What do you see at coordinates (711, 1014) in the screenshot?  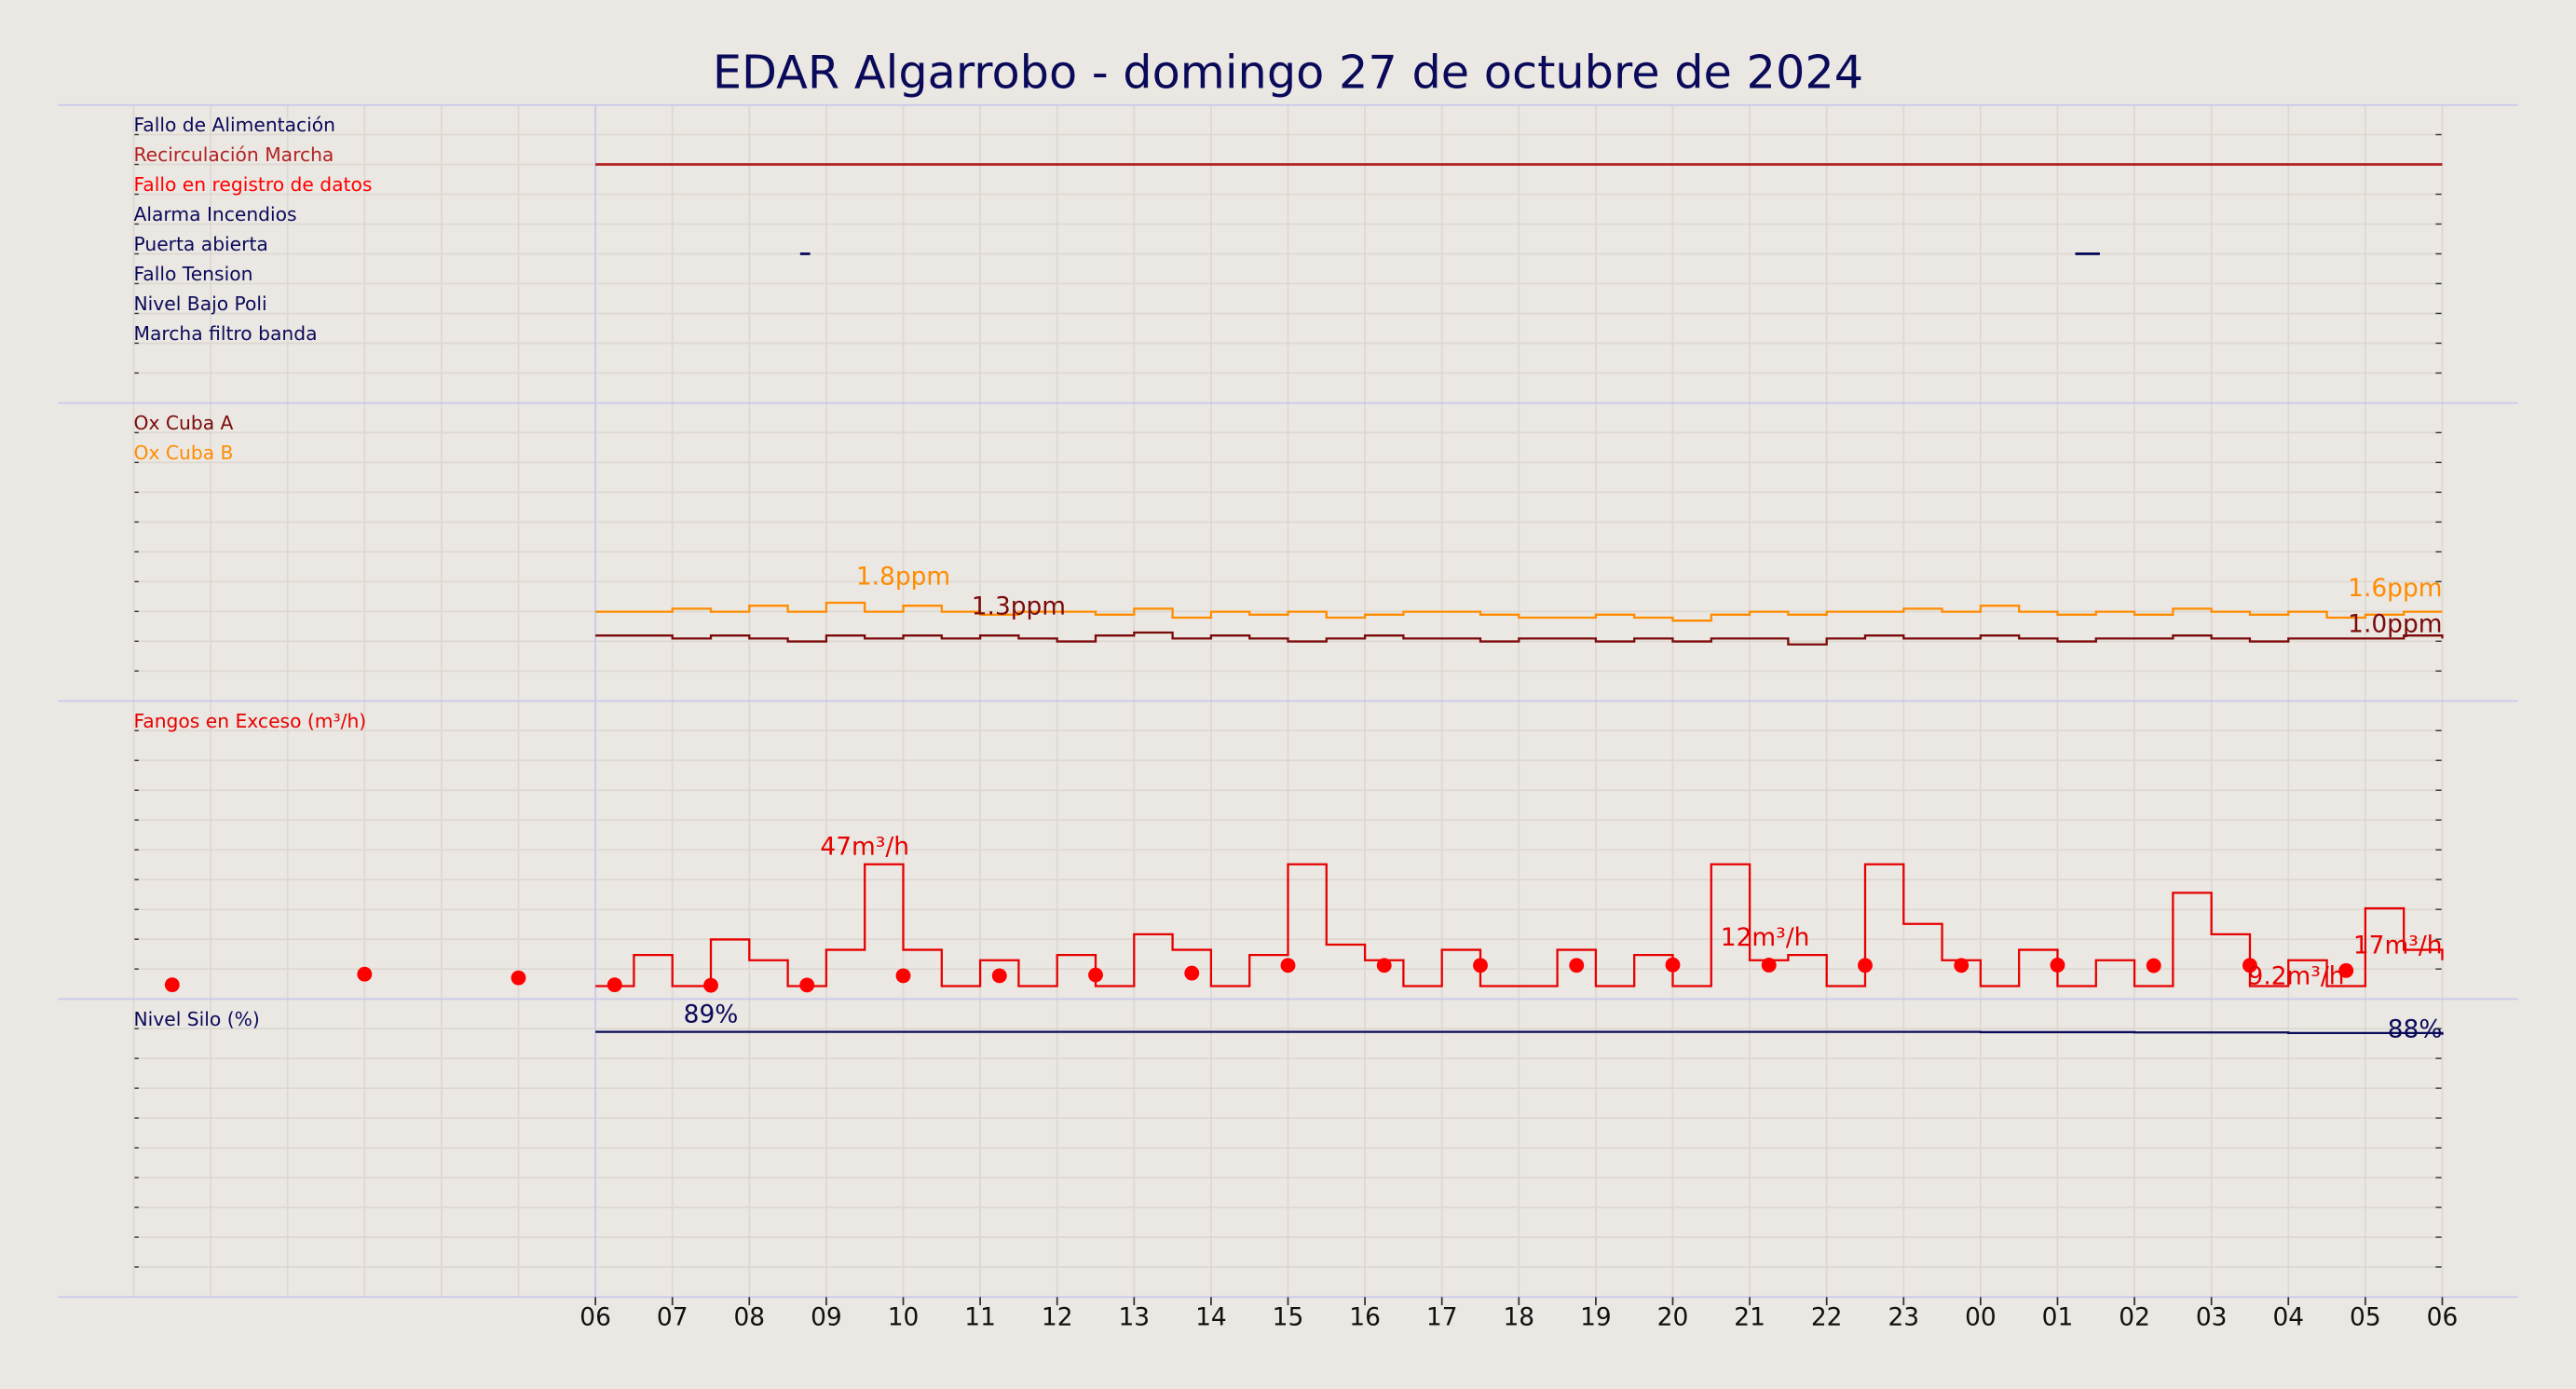 I see `annotation: 89%` at bounding box center [711, 1014].